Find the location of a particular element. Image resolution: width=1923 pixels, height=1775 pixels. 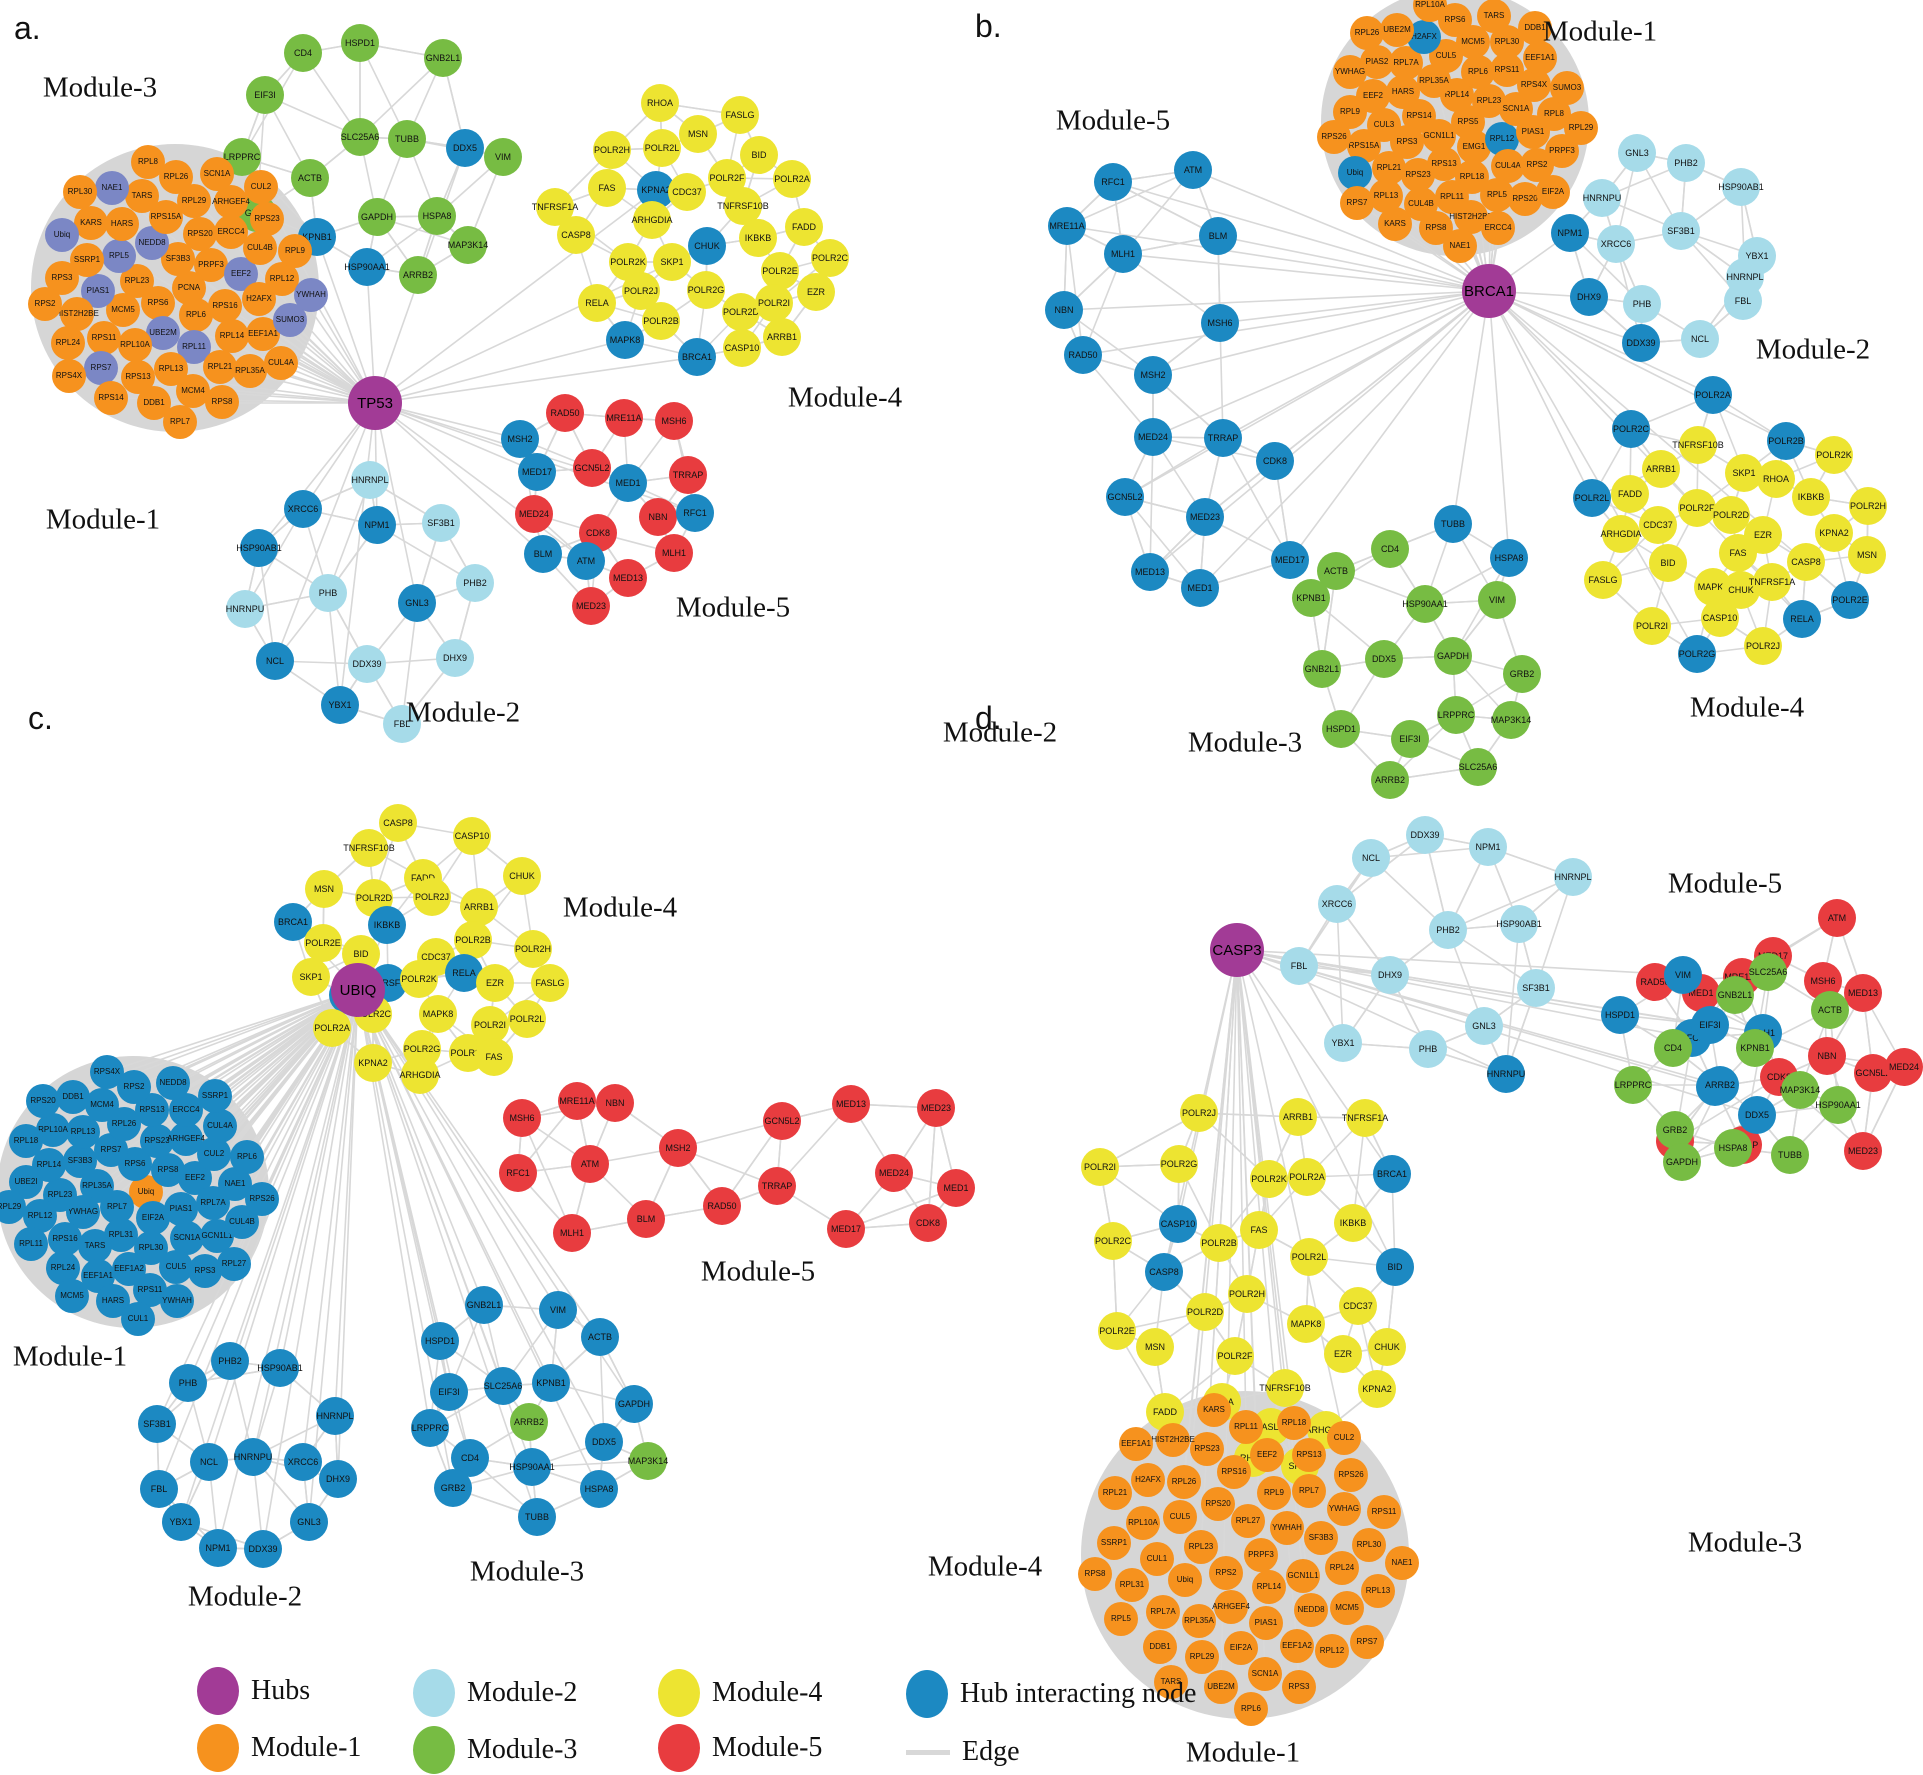

hub-node-tp53: TP53 is located at coordinates (375, 403).